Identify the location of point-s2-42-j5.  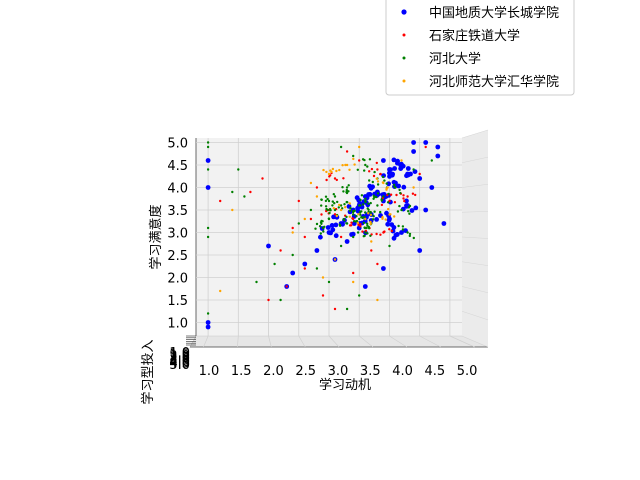
(354, 210).